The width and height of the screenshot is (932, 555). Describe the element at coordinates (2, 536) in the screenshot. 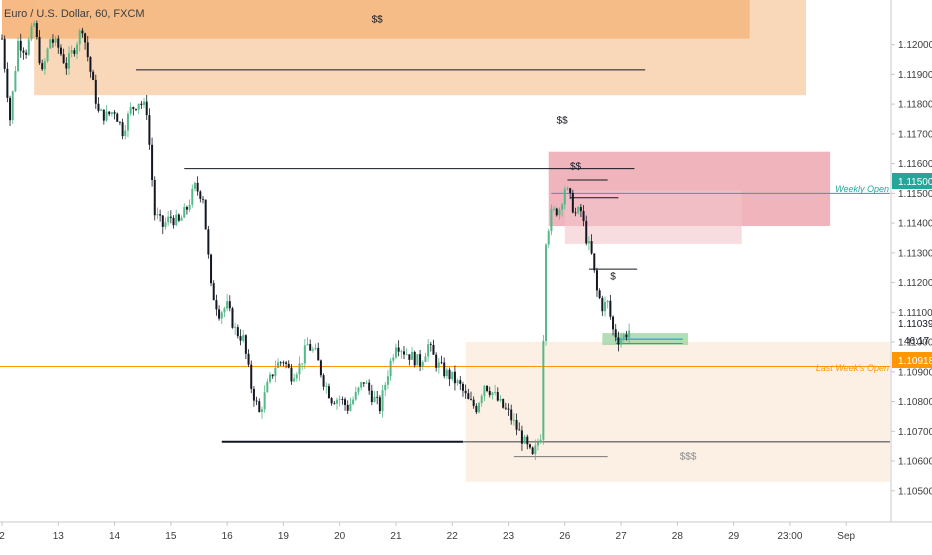

I see `time-tick-label: 2` at that location.